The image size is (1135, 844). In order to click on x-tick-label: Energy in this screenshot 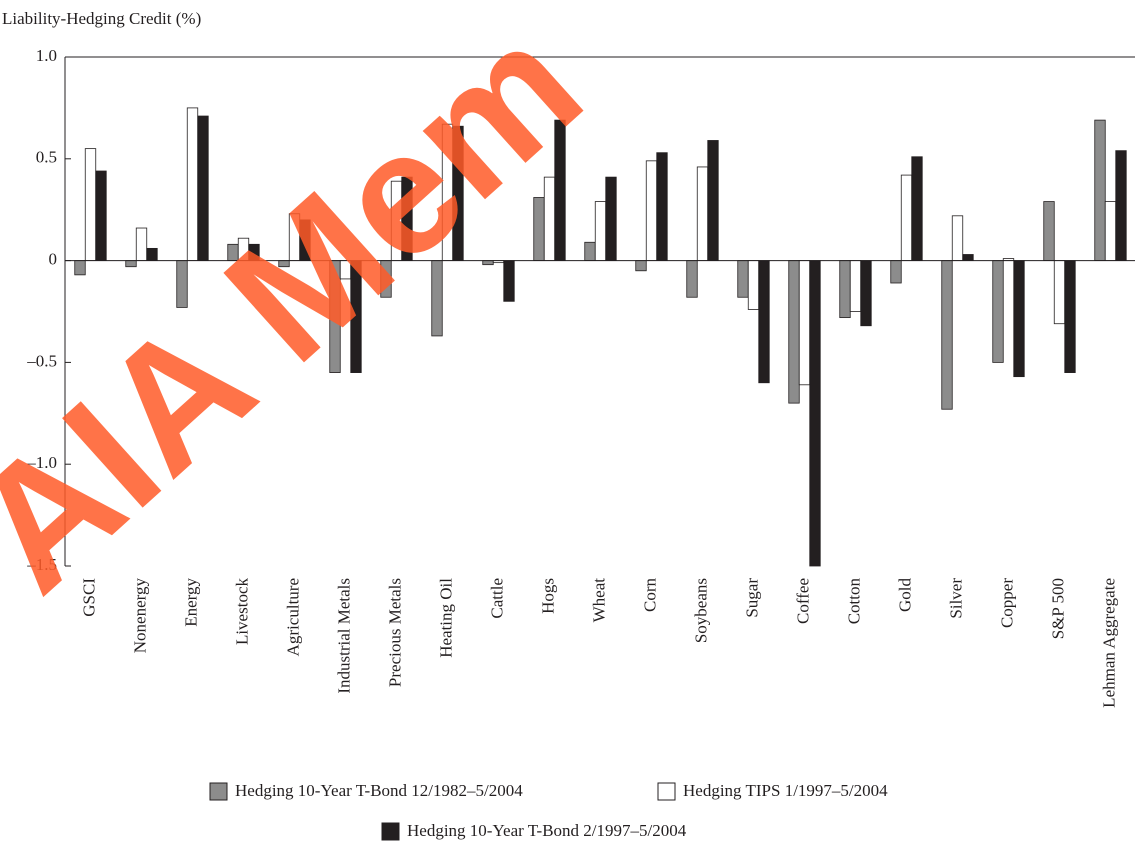, I will do `click(190, 602)`.